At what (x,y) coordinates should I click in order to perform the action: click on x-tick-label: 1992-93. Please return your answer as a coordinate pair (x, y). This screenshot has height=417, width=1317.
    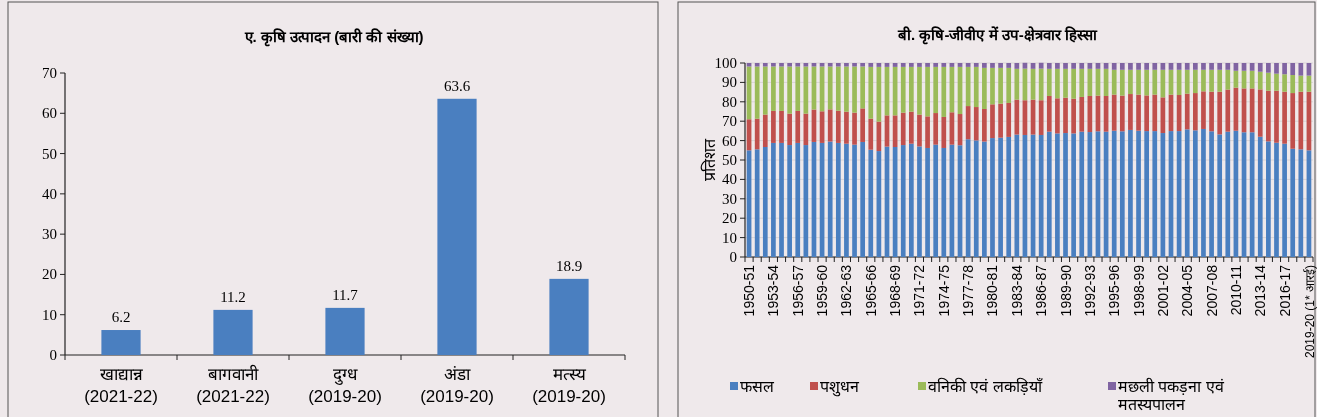
    Looking at the image, I should click on (1089, 290).